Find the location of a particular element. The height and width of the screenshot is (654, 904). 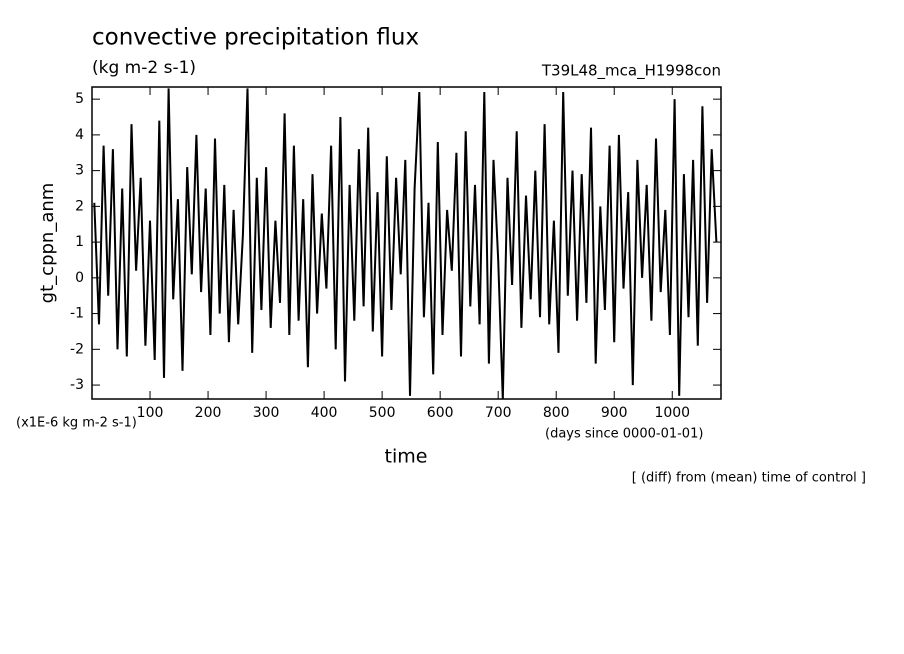

x-tick-label: 400 is located at coordinates (324, 413).